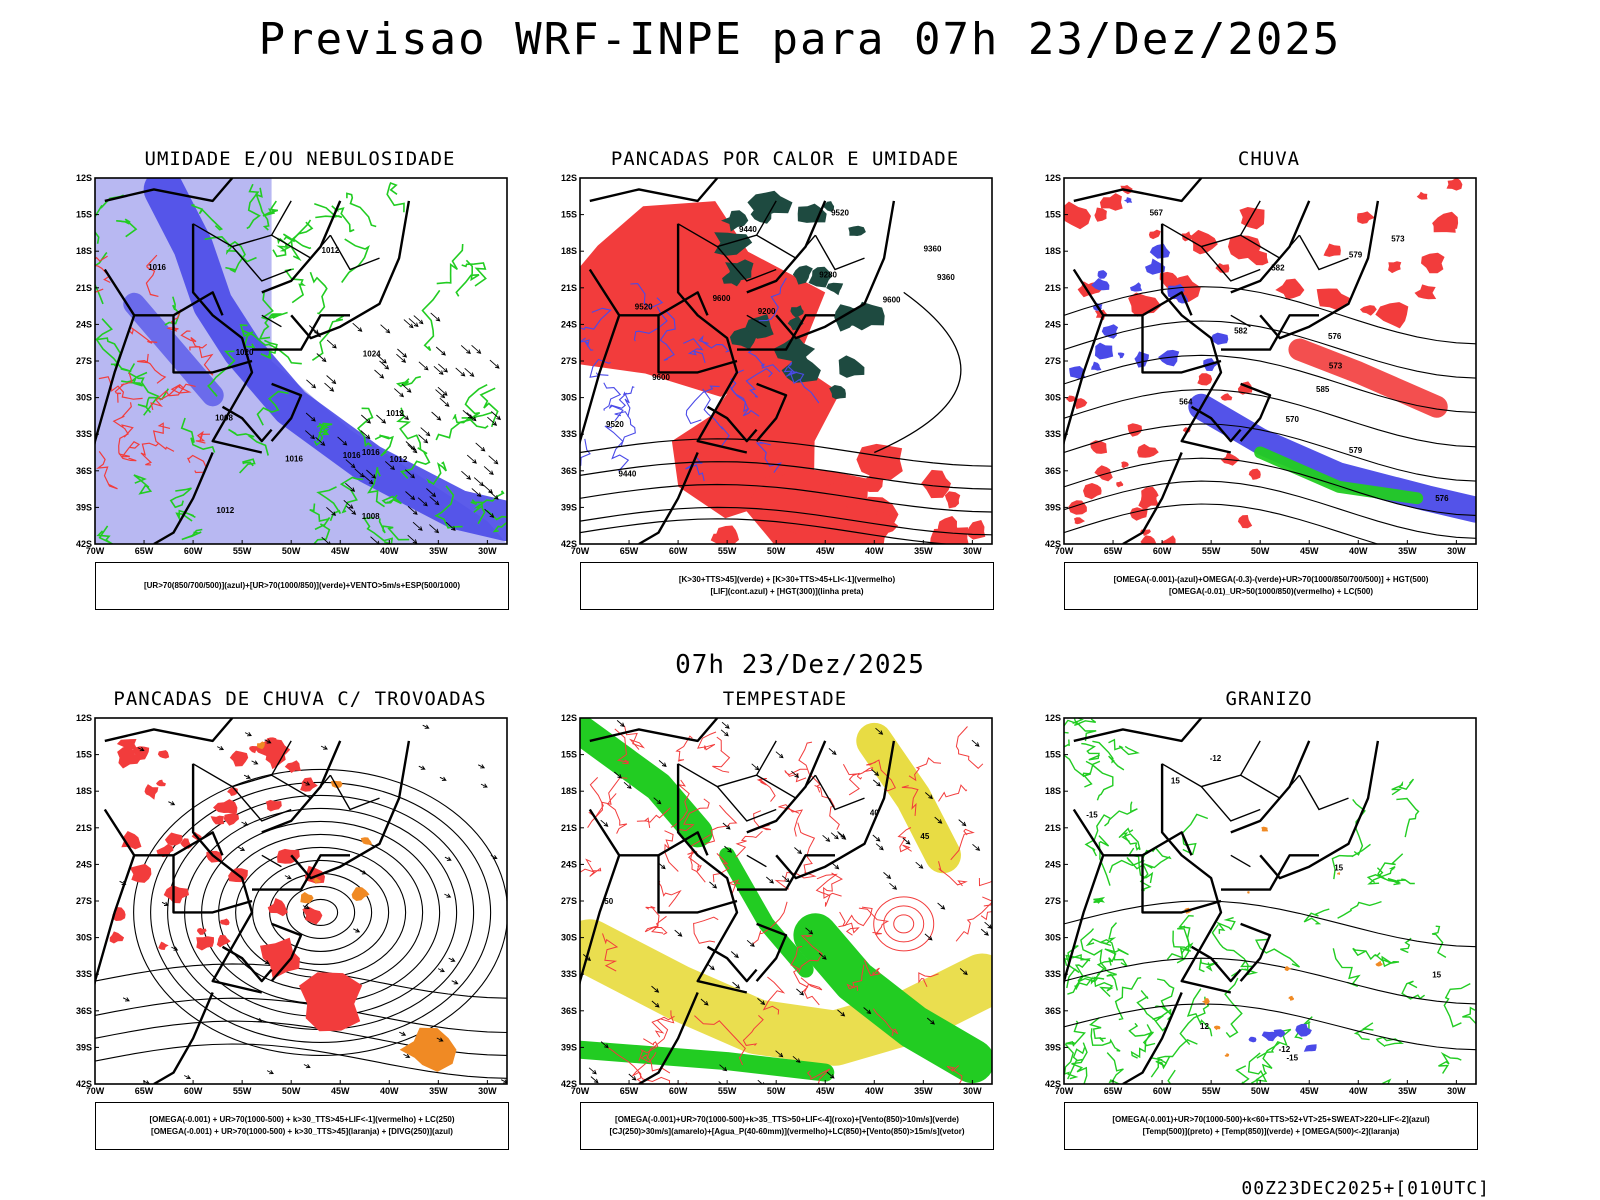 The height and width of the screenshot is (1200, 1600). What do you see at coordinates (569, 178) in the screenshot?
I see `lat-tick-label: 12S` at bounding box center [569, 178].